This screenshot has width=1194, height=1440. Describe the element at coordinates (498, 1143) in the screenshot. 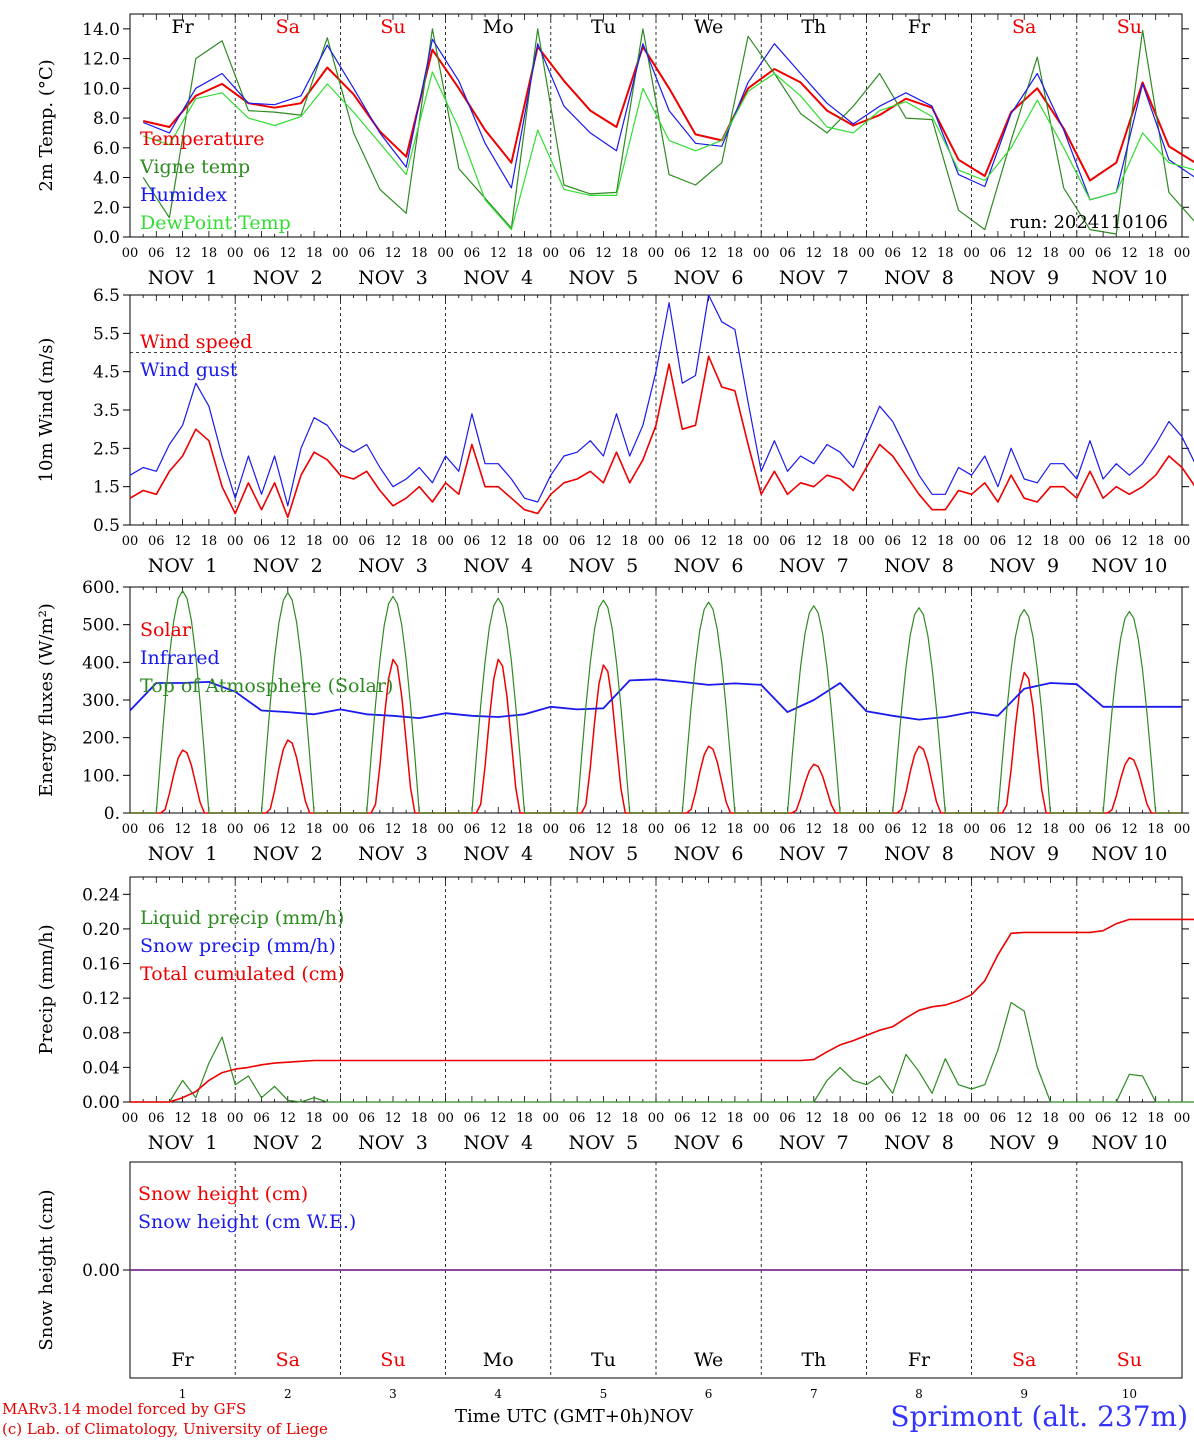

I see `date-label: NOV 4` at that location.